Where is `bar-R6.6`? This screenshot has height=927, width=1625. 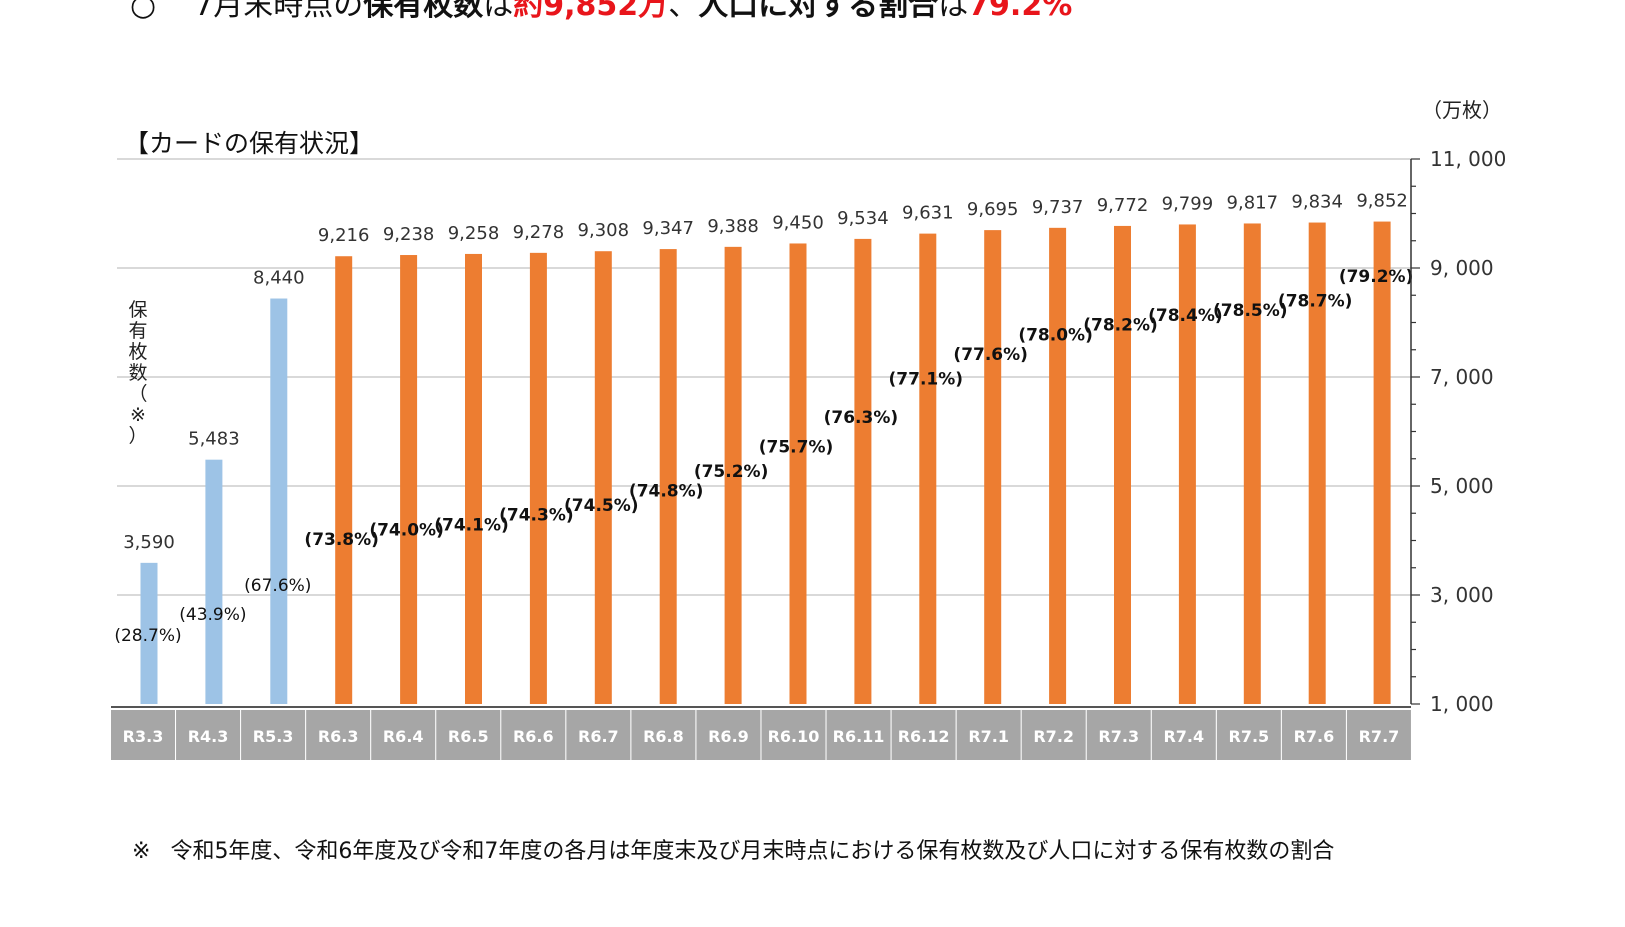 bar-R6.6 is located at coordinates (538, 478).